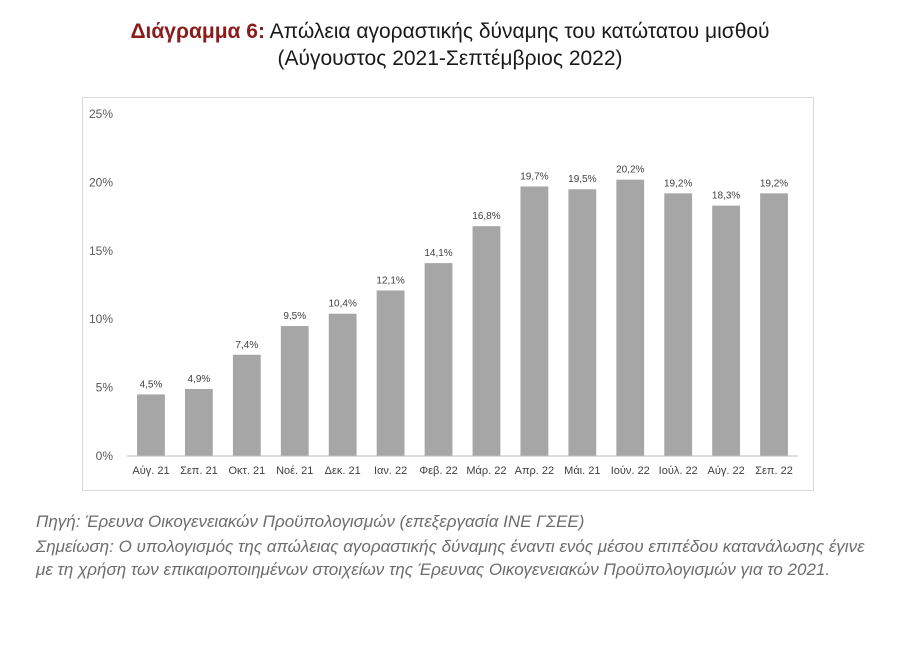  Describe the element at coordinates (198, 379) in the screenshot. I see `data-label: 4,9%` at that location.